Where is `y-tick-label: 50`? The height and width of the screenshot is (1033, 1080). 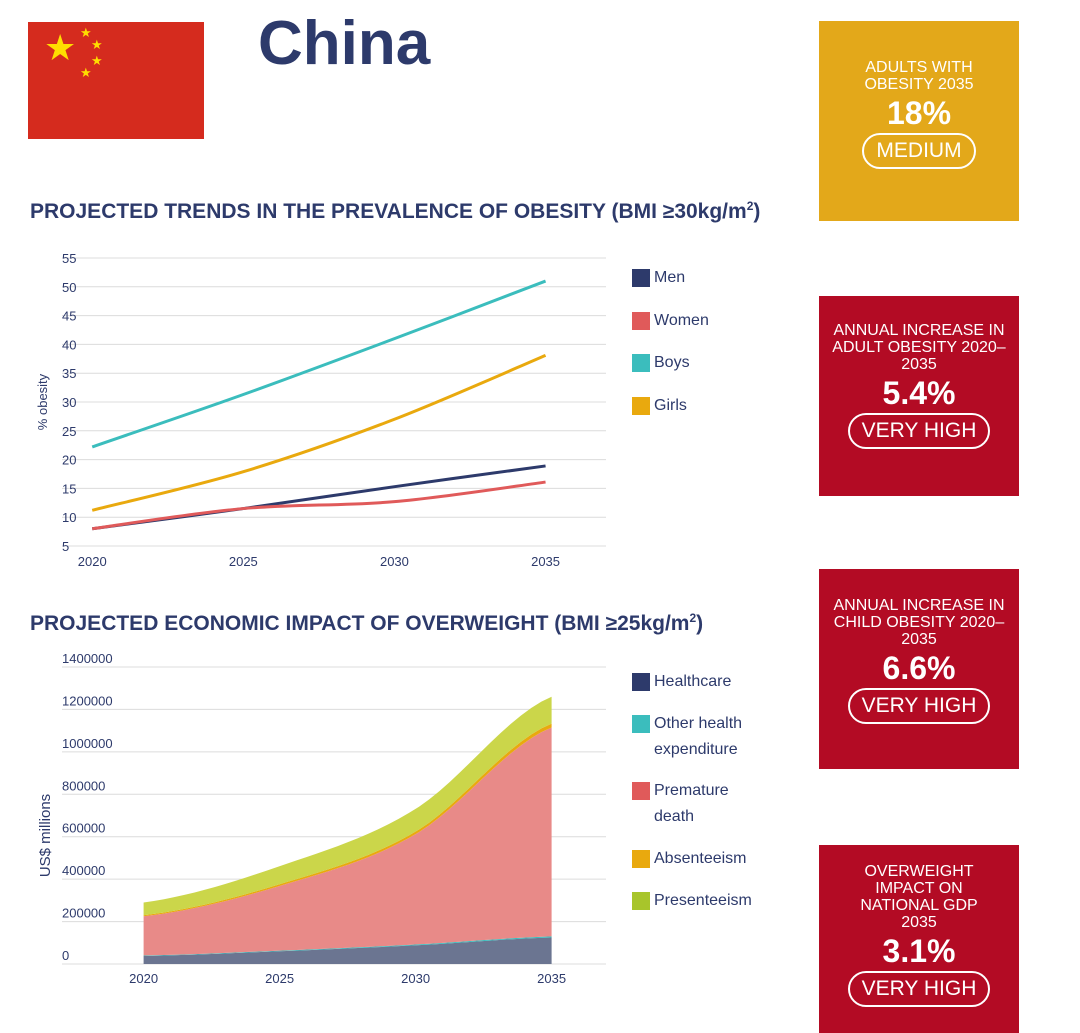 y-tick-label: 50 is located at coordinates (69, 287).